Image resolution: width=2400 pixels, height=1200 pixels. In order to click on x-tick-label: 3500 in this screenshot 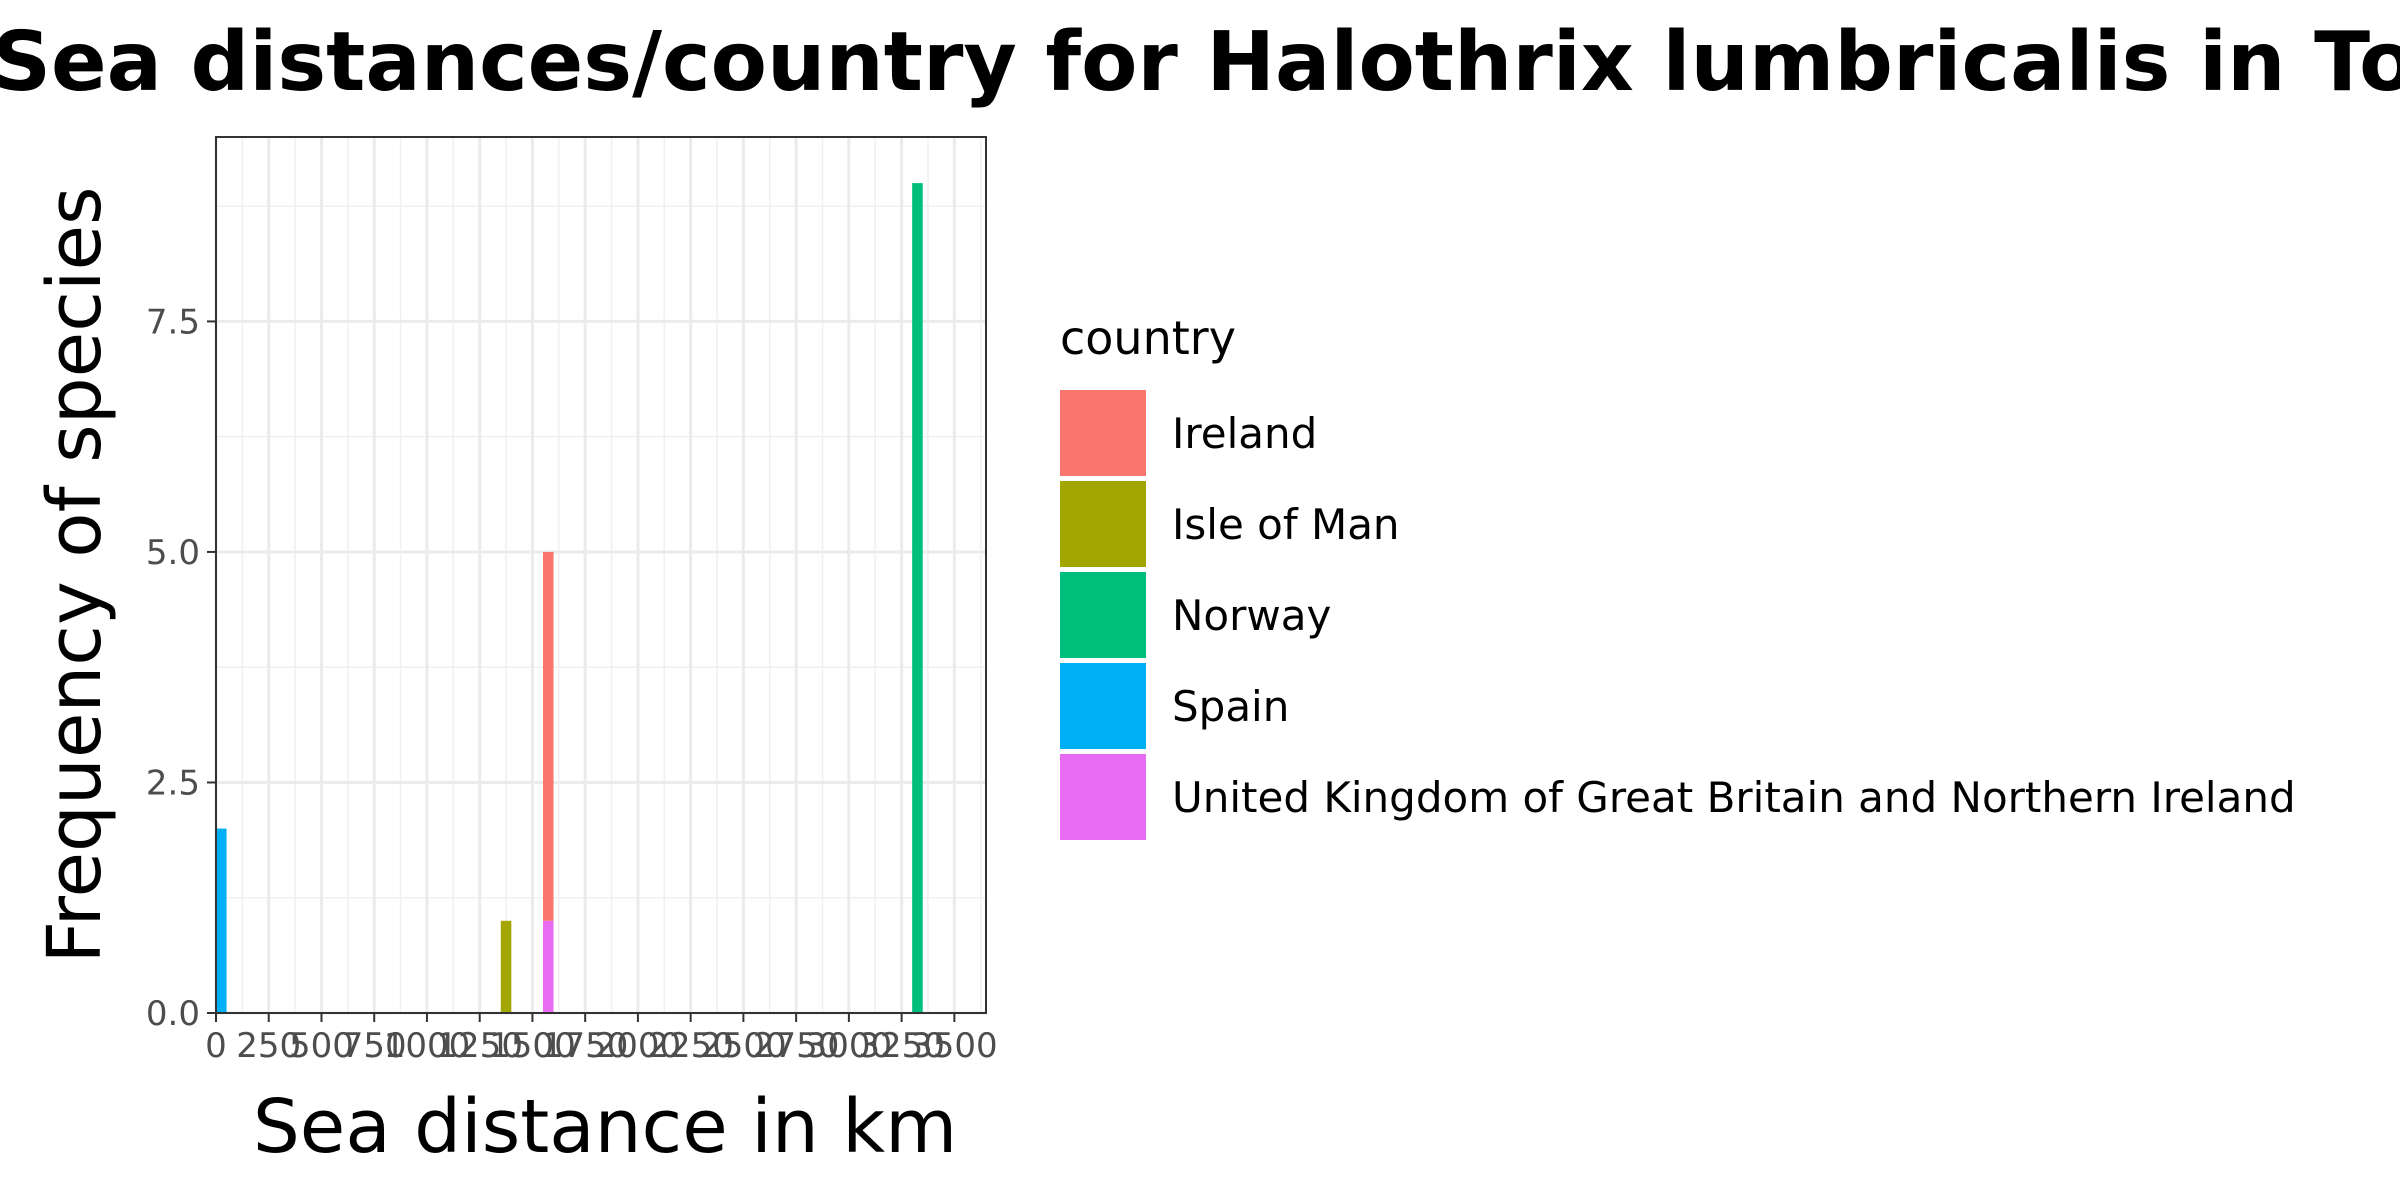, I will do `click(954, 1046)`.